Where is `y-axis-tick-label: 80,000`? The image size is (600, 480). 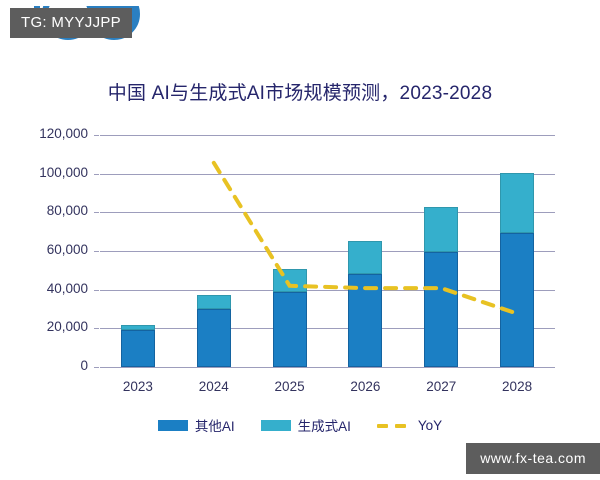
y-axis-tick-label: 80,000 is located at coordinates (67, 211).